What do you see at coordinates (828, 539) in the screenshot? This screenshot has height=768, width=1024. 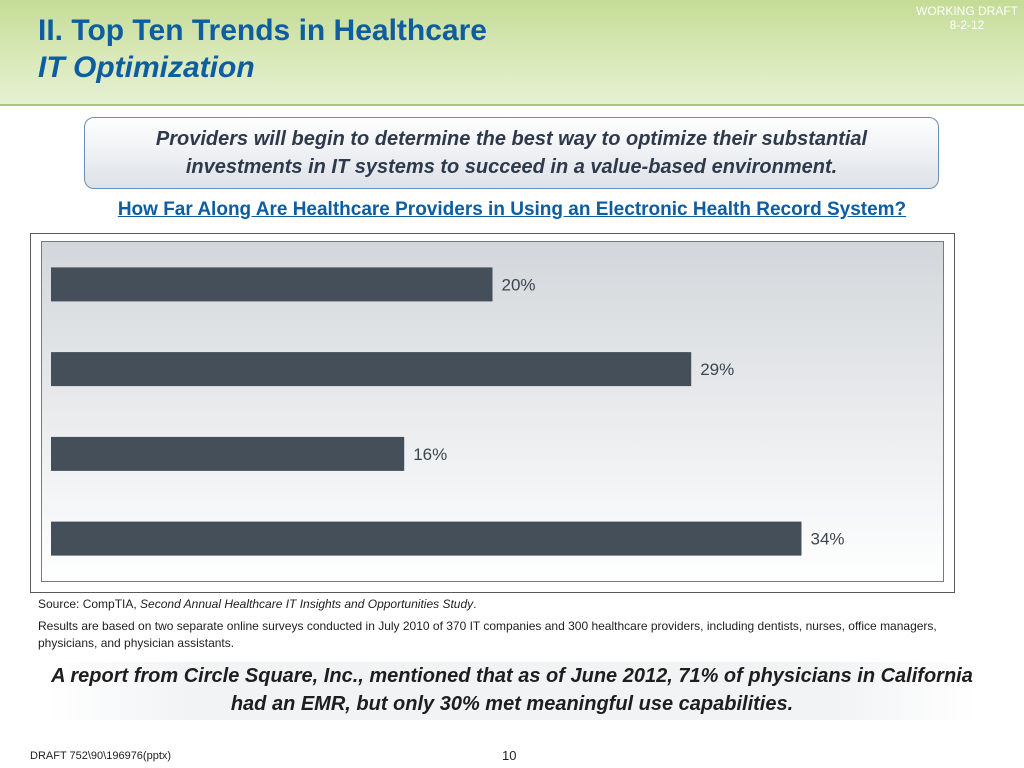 I see `bar-label-4: 34%` at bounding box center [828, 539].